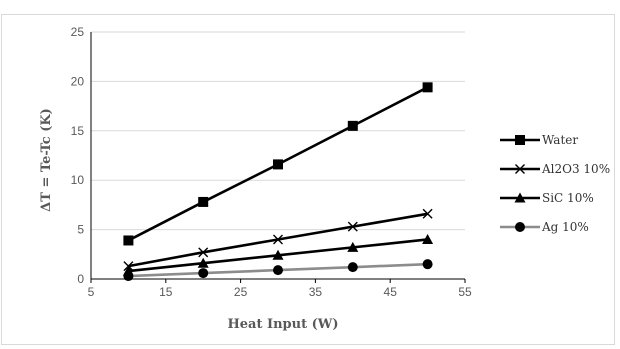  I want to click on legend-marker-water, so click(520, 140).